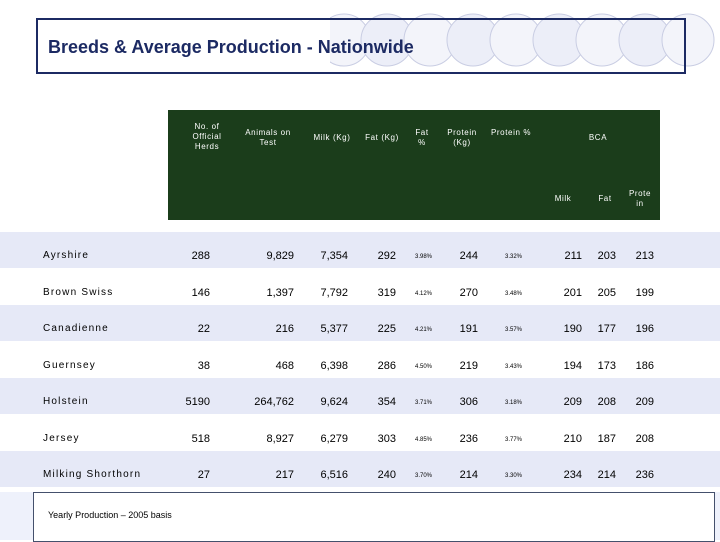  I want to click on header-fat-pct: Fat %, so click(422, 137).